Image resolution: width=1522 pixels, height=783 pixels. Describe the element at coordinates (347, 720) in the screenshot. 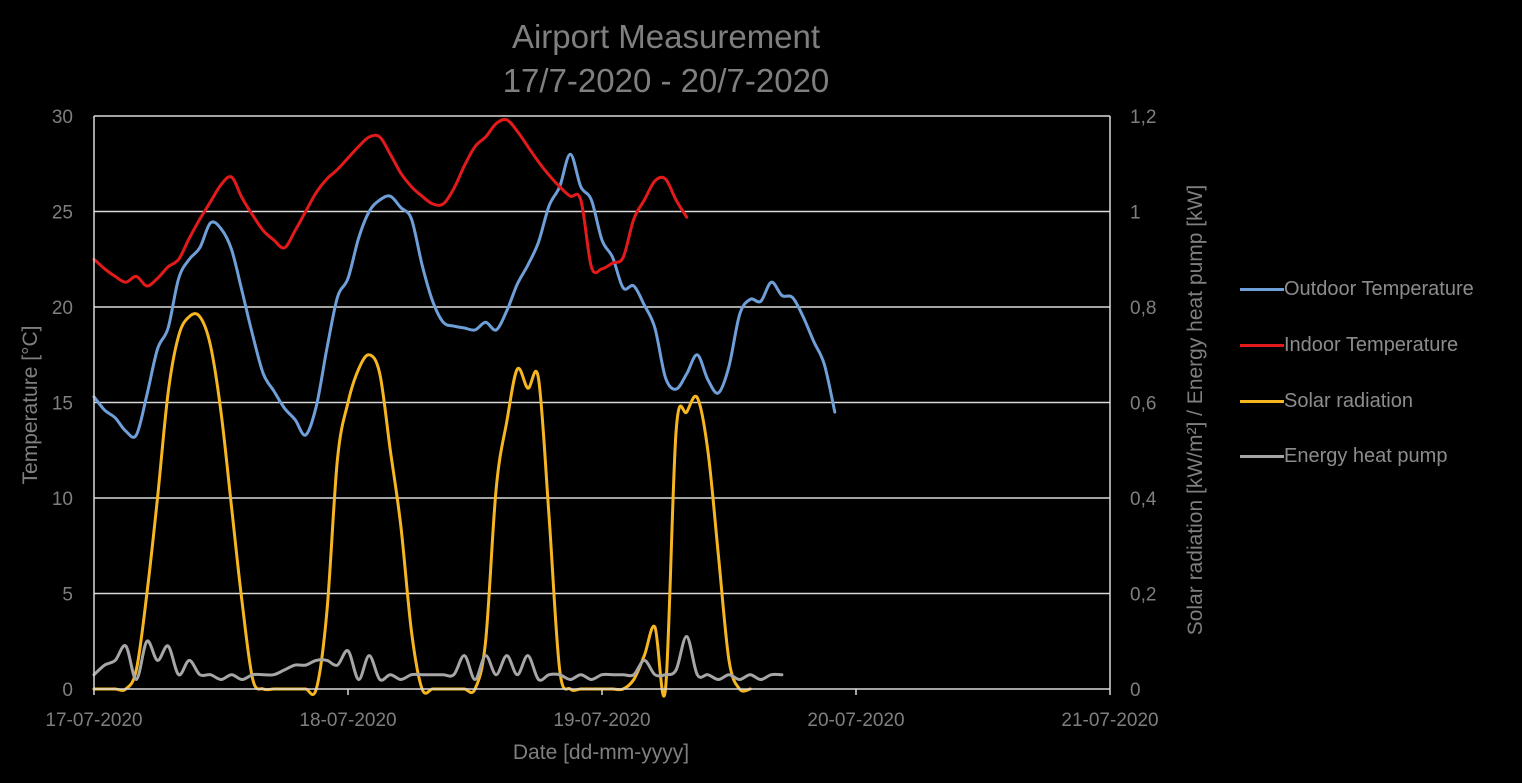

I see `x-tick-label: 18-07-2020` at that location.